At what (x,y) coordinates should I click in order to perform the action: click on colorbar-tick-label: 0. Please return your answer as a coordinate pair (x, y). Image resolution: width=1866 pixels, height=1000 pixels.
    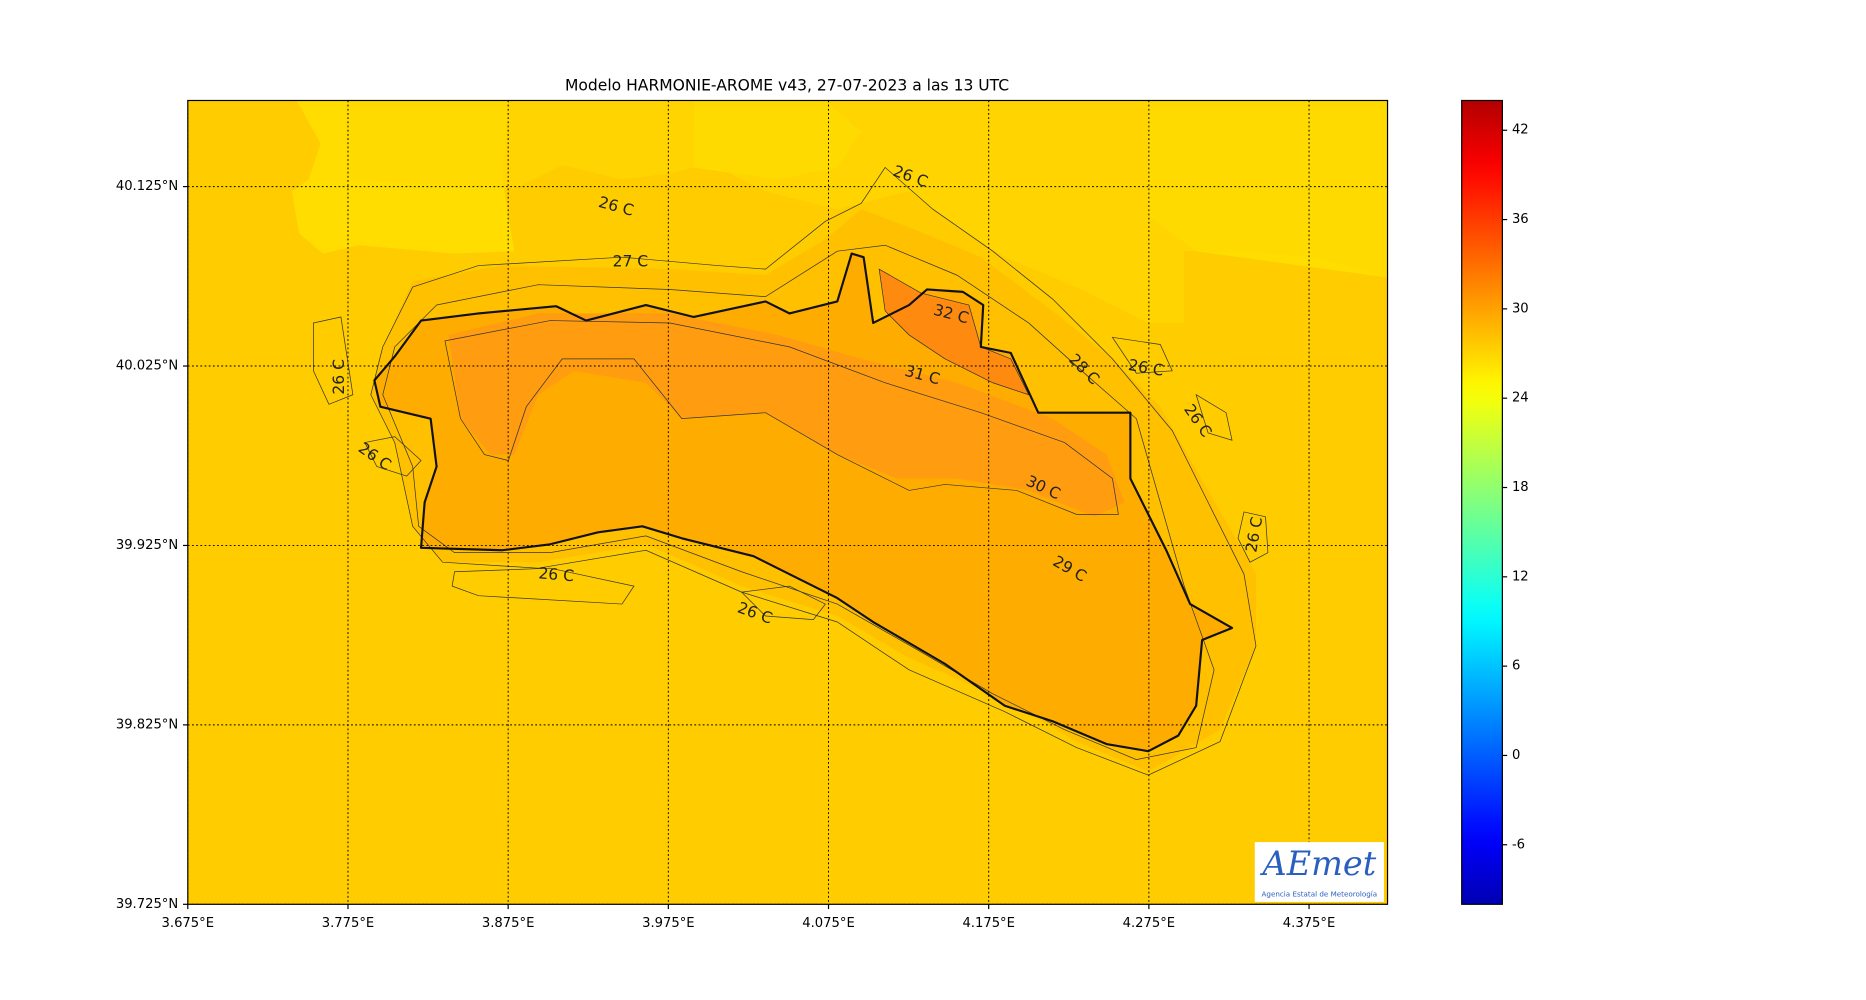
    Looking at the image, I should click on (1516, 755).